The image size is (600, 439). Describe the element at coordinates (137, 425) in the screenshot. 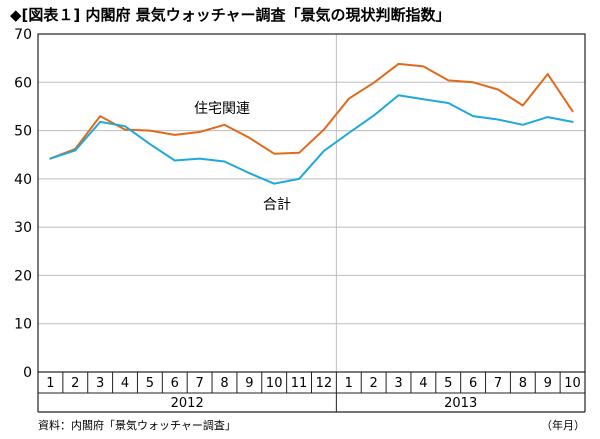

I see `source-note: 資料：内閣府「景気ウォッチャー調査」` at that location.